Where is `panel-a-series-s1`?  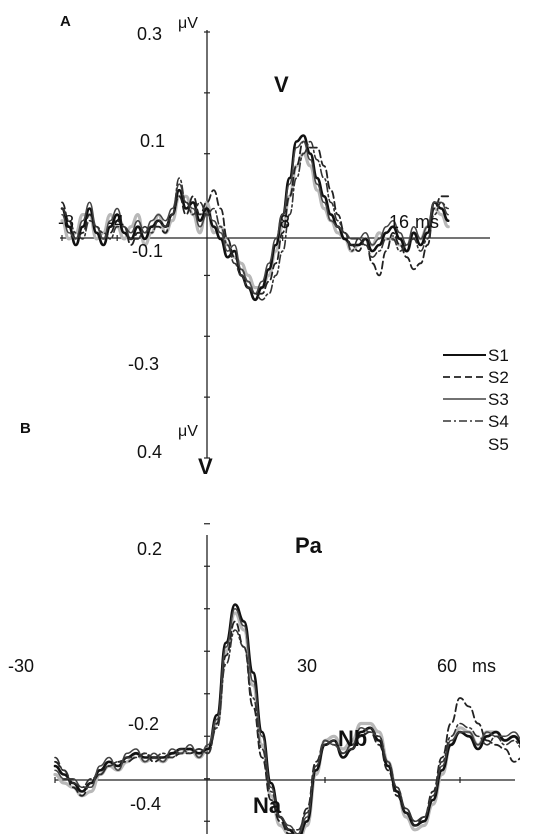
panel-a-series-s1 is located at coordinates (255, 218).